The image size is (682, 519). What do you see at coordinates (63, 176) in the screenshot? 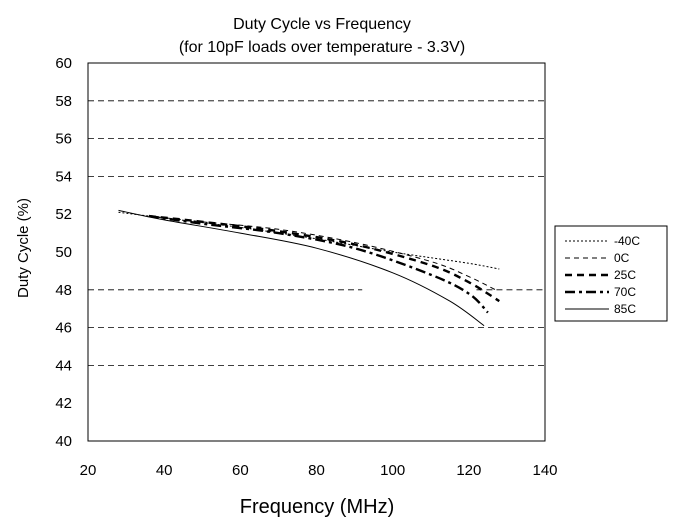
I see `y-tick-label: 54` at bounding box center [63, 176].